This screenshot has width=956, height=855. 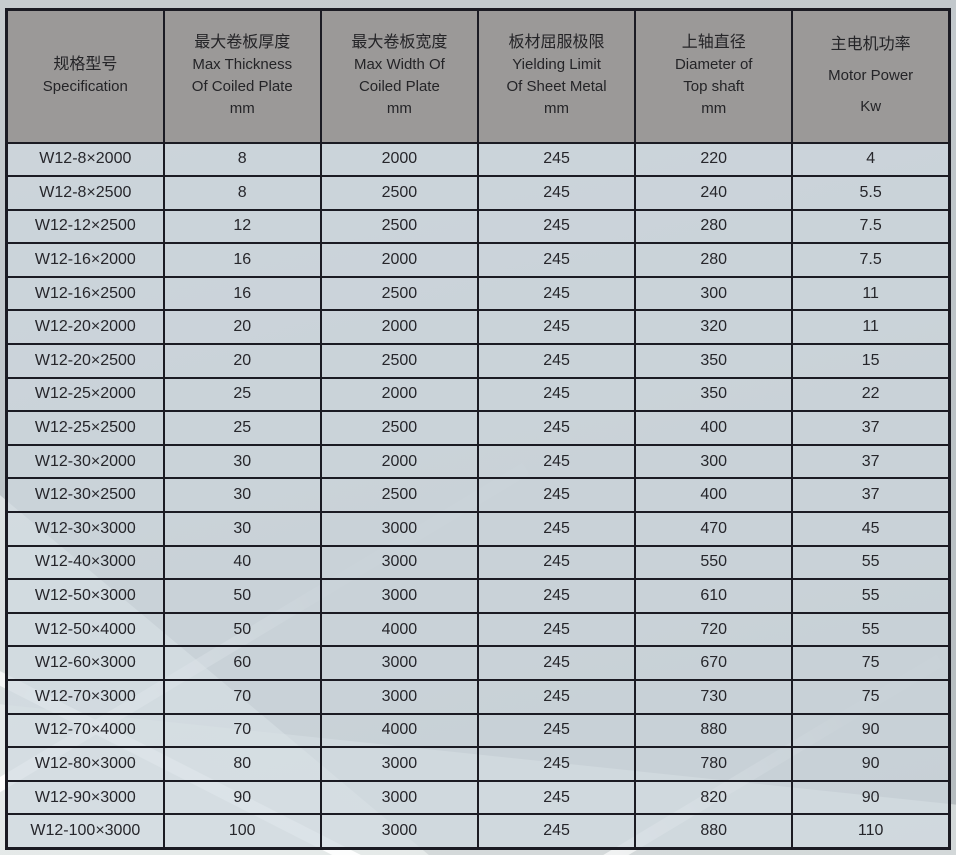 What do you see at coordinates (714, 562) in the screenshot?
I see `value-cell: 550` at bounding box center [714, 562].